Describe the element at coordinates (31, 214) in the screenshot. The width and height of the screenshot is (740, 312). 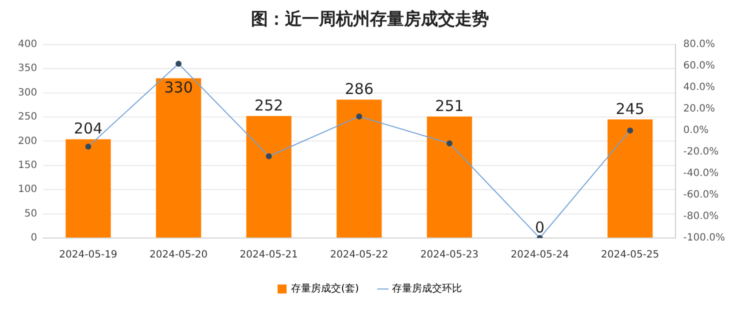
I see `y-tick-label: 50` at that location.